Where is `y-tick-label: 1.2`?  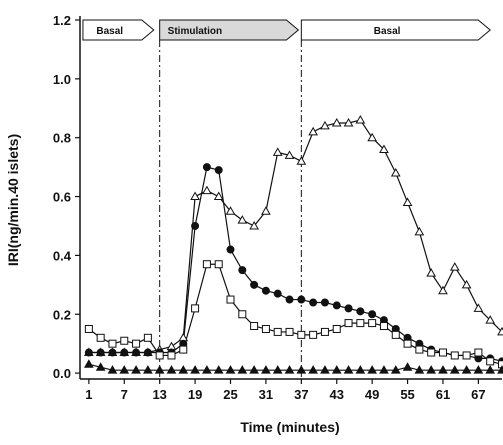 y-tick-label: 1.2 is located at coordinates (62, 20).